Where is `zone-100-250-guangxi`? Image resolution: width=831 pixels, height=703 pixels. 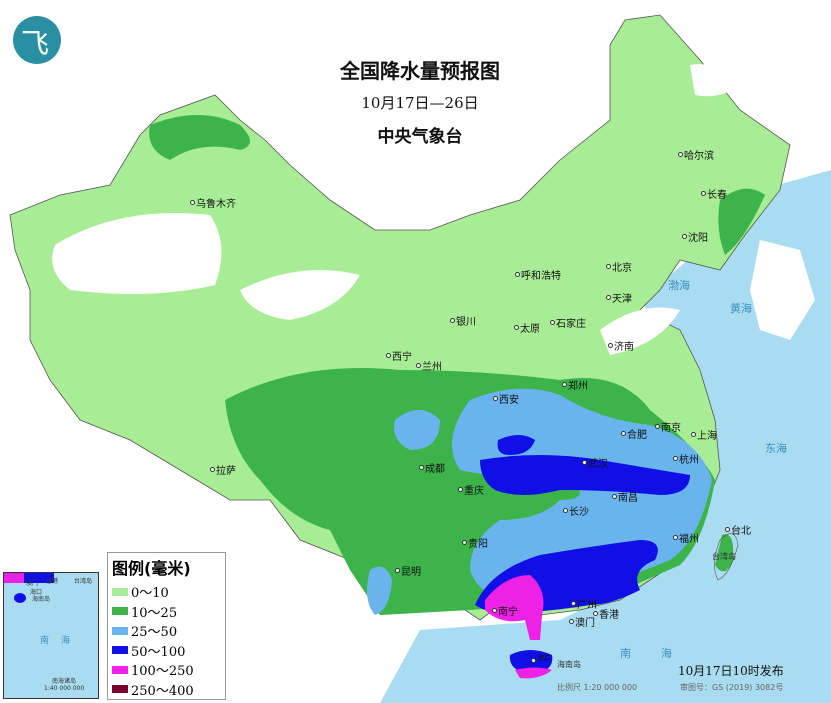 zone-100-250-guangxi is located at coordinates (514, 607).